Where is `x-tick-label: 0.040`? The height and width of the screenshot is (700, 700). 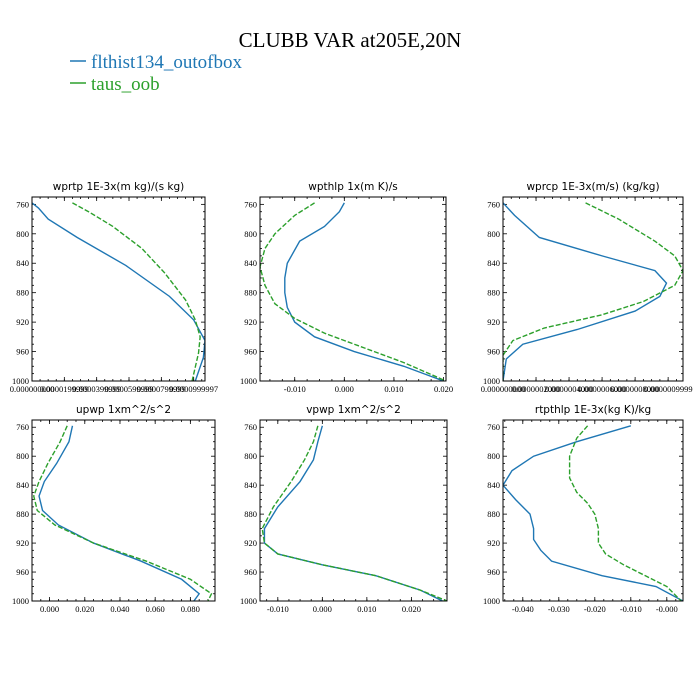
x-tick-label: 0.040 is located at coordinates (119, 609).